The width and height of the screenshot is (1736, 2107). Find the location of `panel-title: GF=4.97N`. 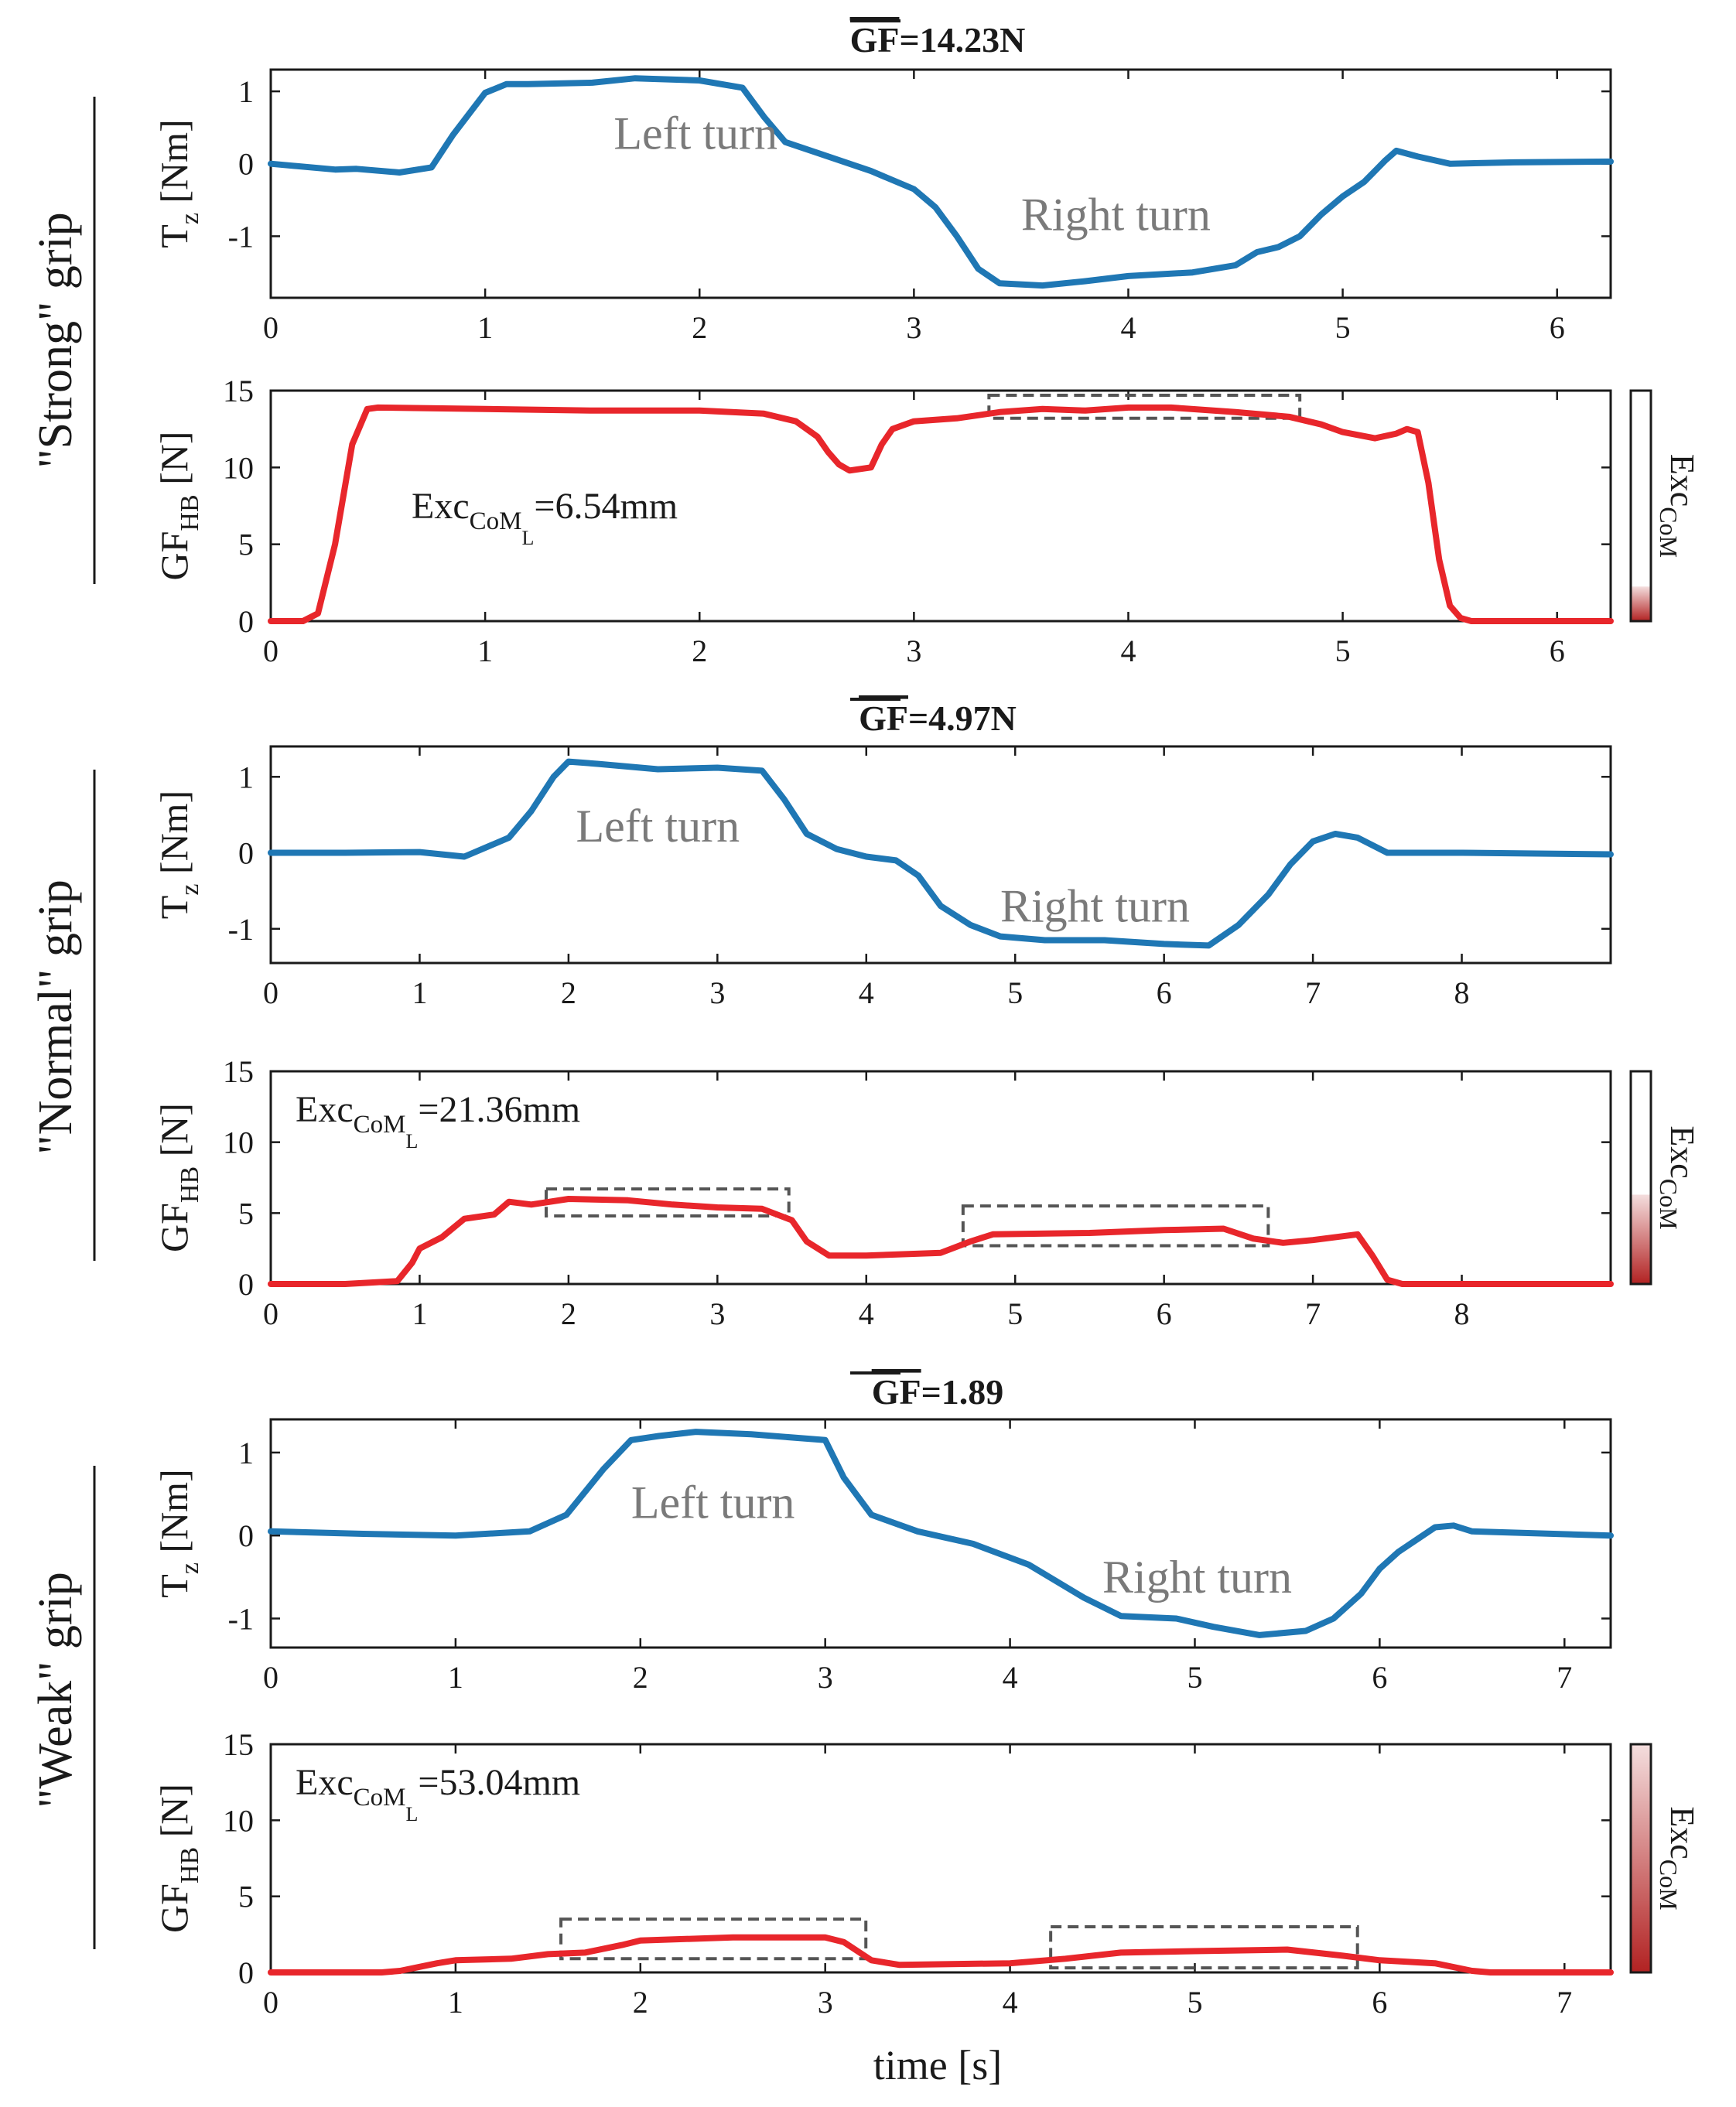

panel-title: GF=4.97N is located at coordinates (938, 718).